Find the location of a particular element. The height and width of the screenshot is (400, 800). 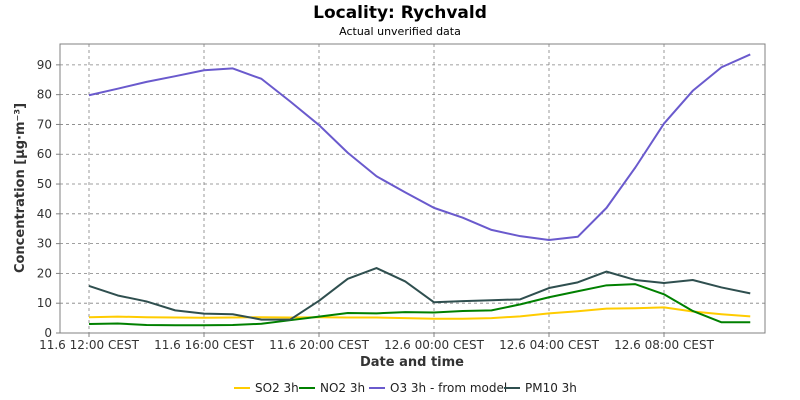

x-axis-title: Date and time is located at coordinates (412, 362).